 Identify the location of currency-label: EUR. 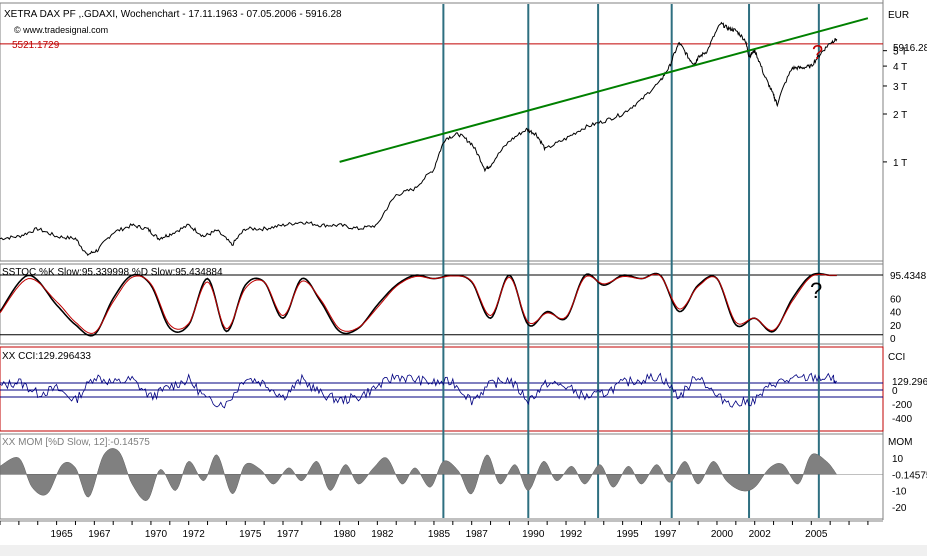
(898, 15).